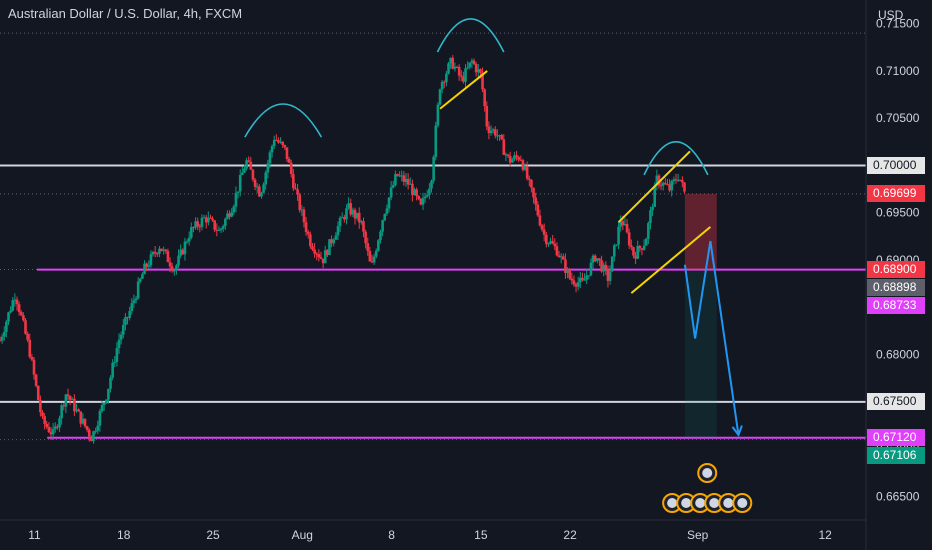 Image resolution: width=932 pixels, height=550 pixels. What do you see at coordinates (283, 120) in the screenshot?
I see `pattern-arc` at bounding box center [283, 120].